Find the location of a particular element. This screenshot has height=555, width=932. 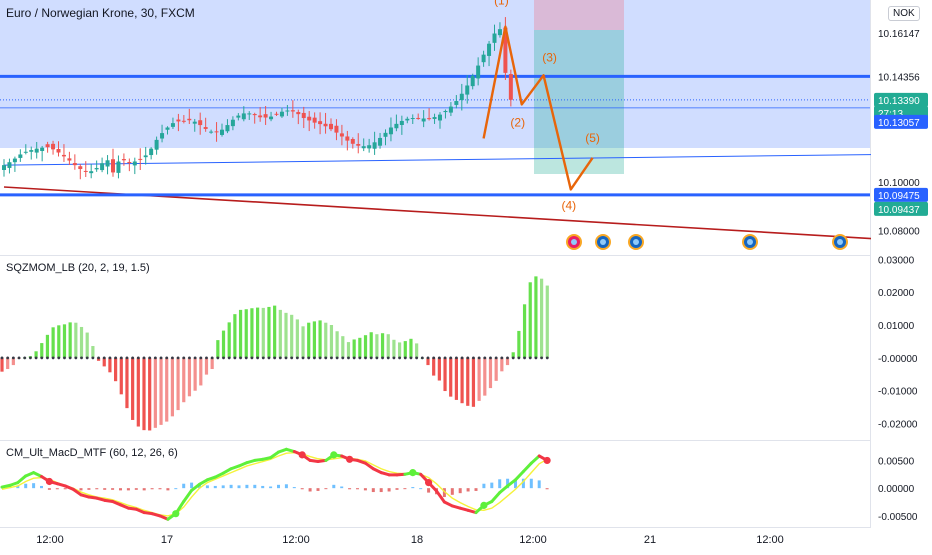

sqzmom-axis-label: 0.01000 is located at coordinates (896, 326).